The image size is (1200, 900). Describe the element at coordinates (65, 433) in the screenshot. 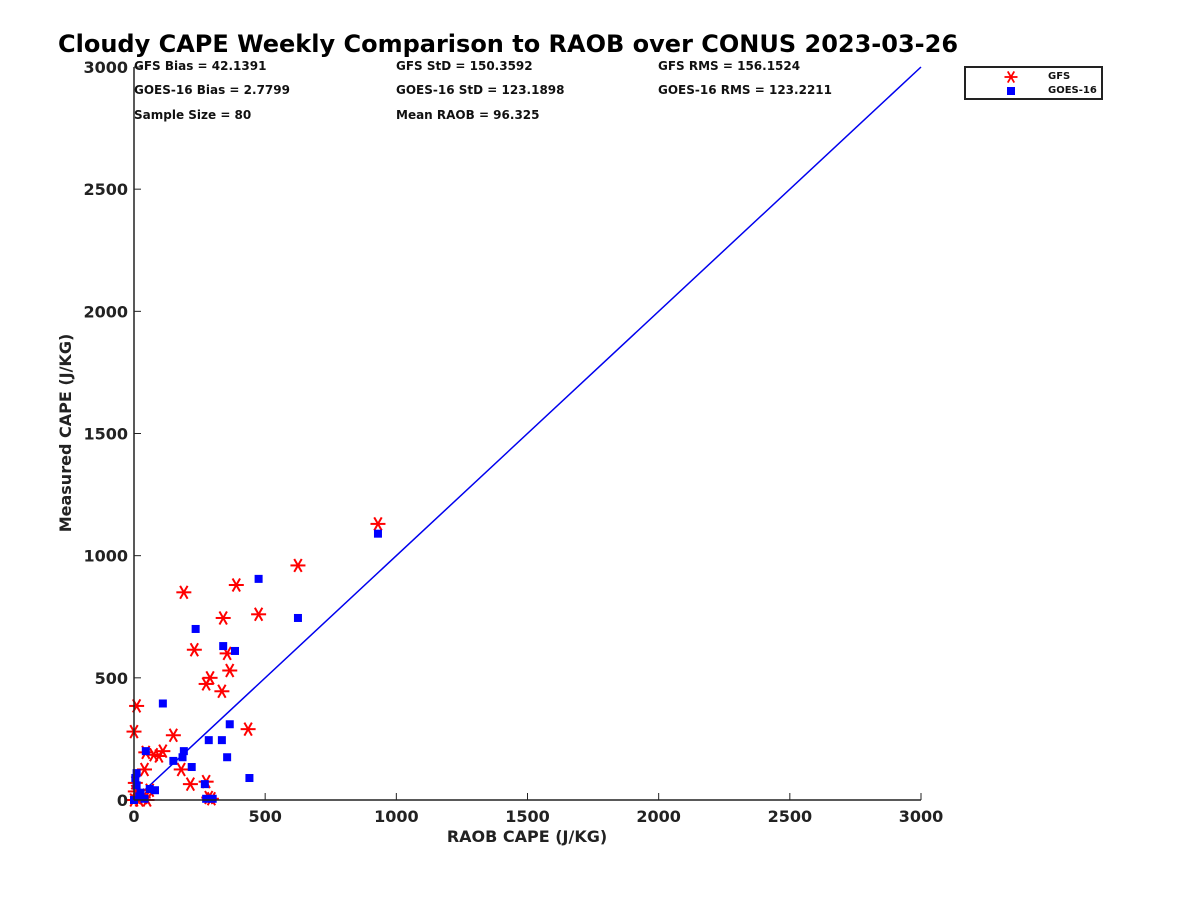

I see `y-axis-label: Measured CAPE (J/KG)` at that location.